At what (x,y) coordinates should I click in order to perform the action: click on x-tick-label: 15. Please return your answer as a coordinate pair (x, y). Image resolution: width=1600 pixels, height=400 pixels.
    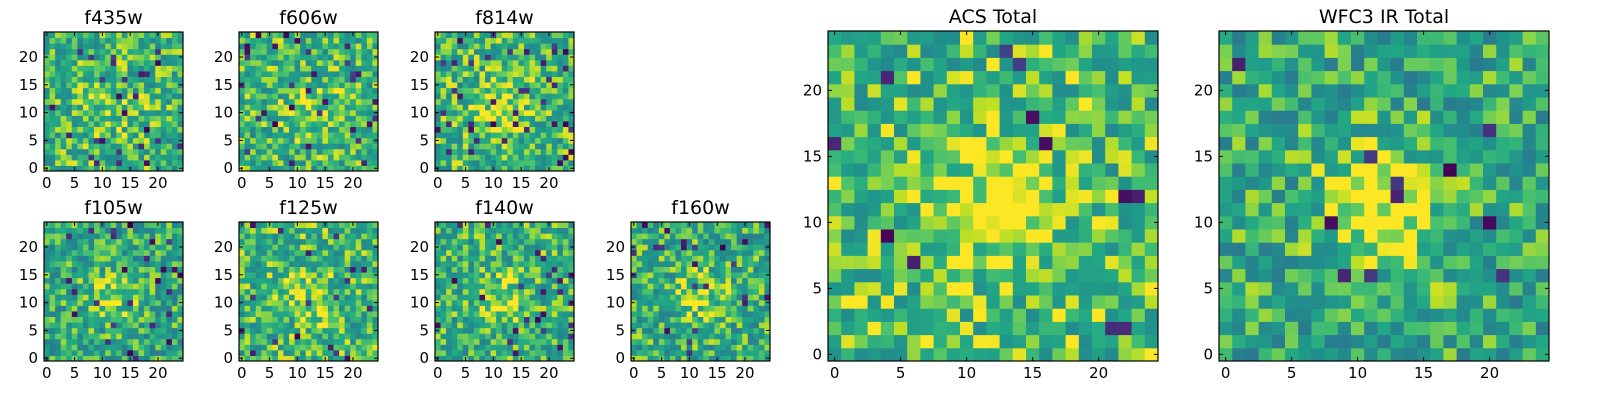
    Looking at the image, I should click on (521, 183).